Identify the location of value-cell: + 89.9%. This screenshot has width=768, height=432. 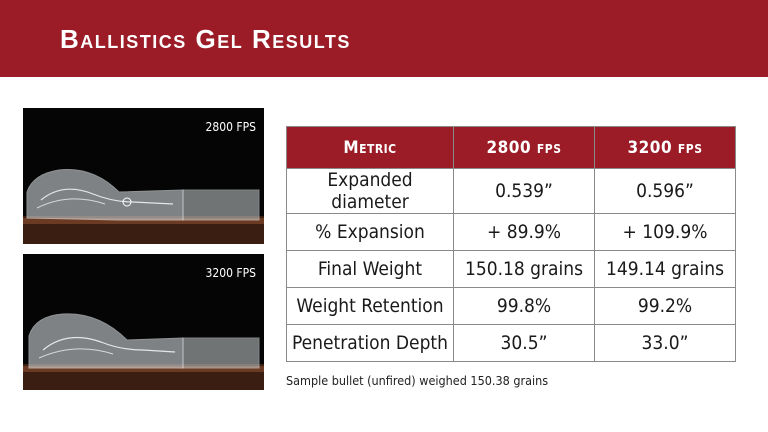
(524, 232).